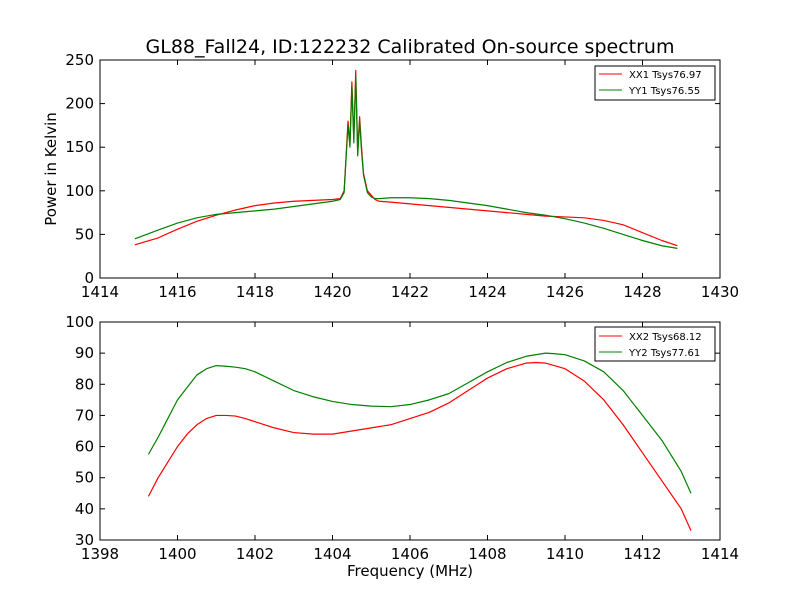  Describe the element at coordinates (565, 554) in the screenshot. I see `x-tick-label: 1410` at that location.